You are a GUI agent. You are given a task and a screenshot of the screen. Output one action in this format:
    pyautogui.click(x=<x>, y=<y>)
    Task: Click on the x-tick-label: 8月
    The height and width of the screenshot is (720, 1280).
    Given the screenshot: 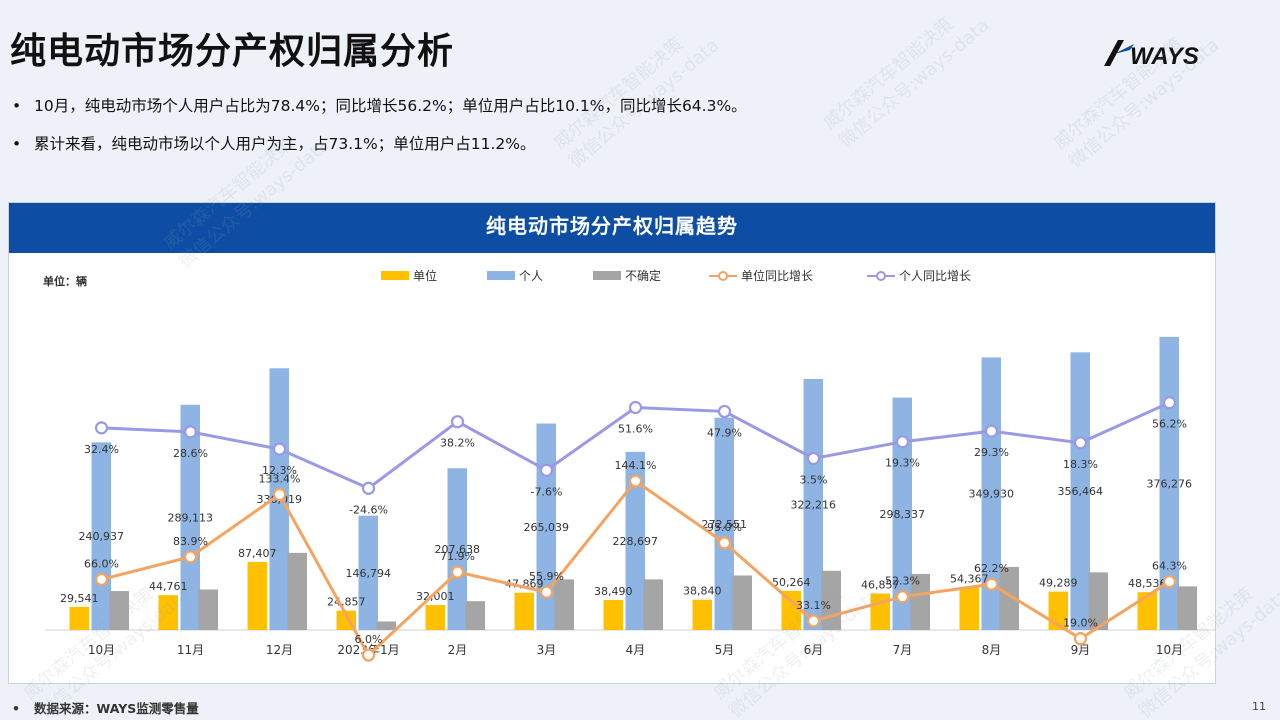 What is the action you would take?
    pyautogui.click(x=992, y=650)
    